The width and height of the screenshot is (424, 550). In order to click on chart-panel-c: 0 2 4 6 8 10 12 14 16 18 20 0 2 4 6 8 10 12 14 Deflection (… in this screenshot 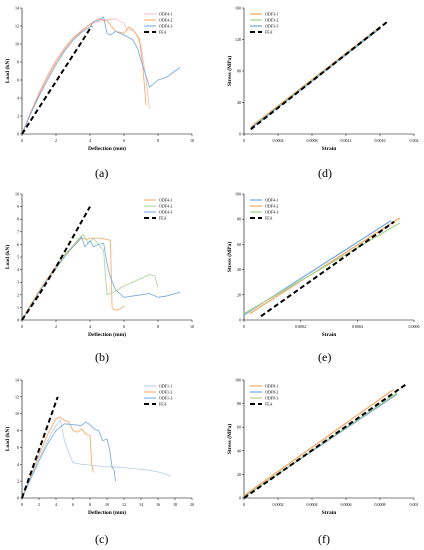, I will do `click(100, 447)`.